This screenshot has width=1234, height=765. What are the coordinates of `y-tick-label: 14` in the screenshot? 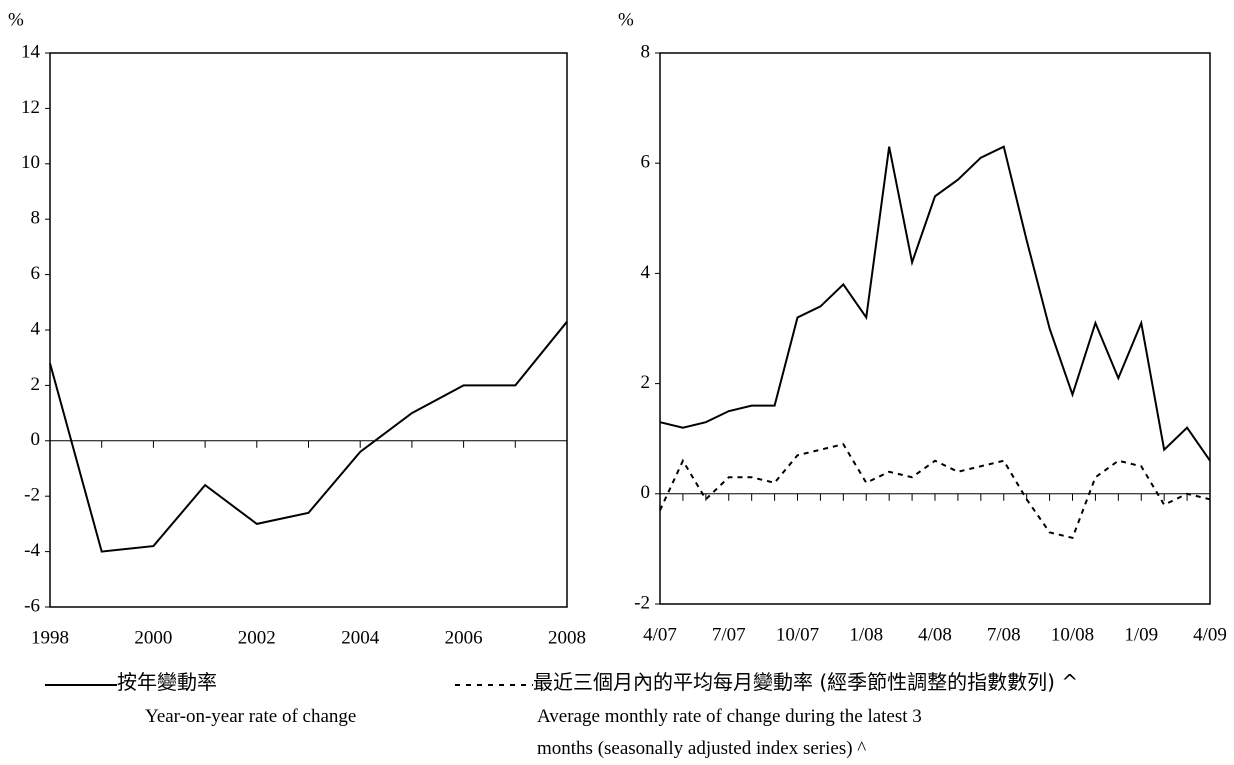 It's located at (31, 51).